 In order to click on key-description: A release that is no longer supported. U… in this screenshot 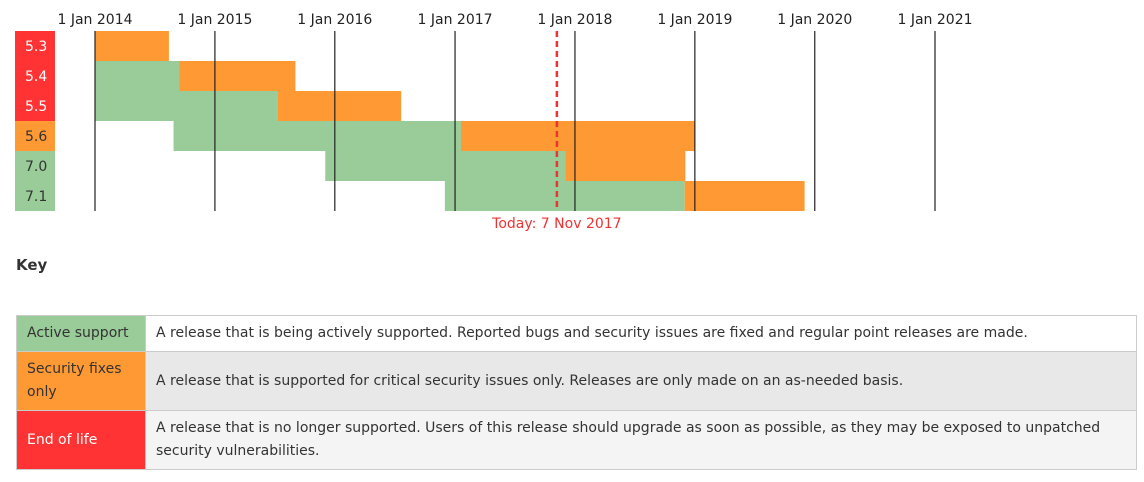, I will do `click(641, 440)`.